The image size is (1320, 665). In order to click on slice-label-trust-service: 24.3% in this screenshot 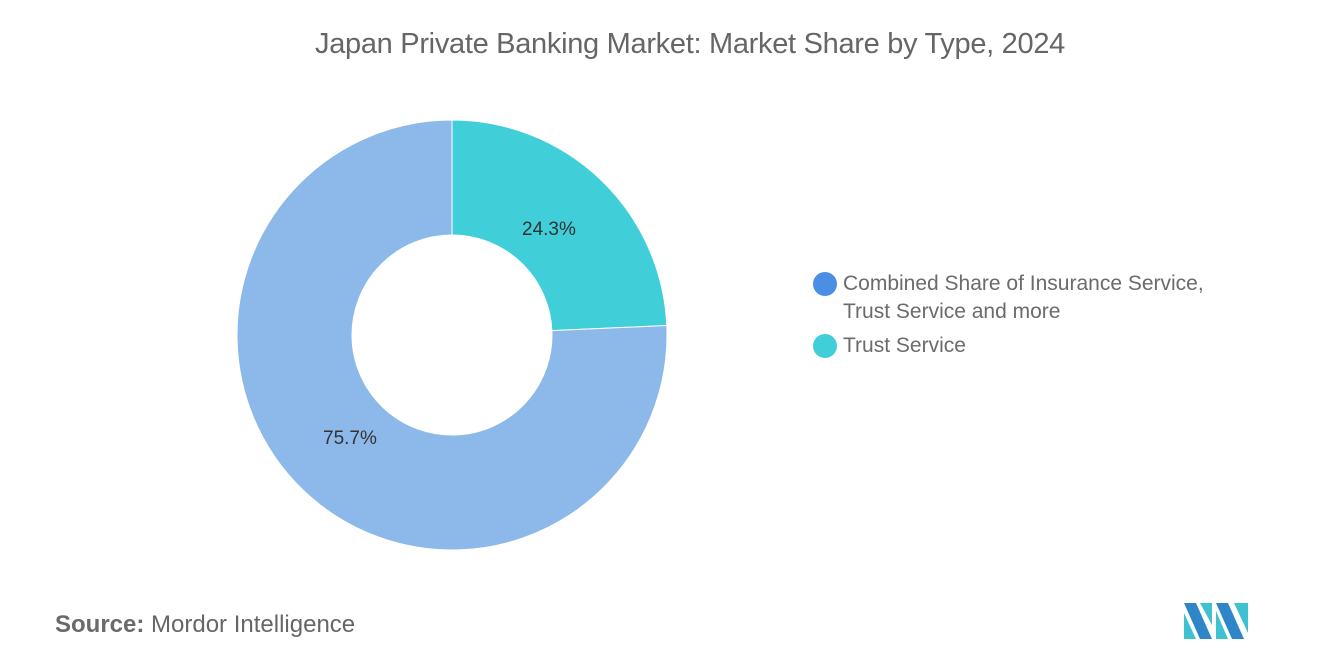, I will do `click(549, 229)`.